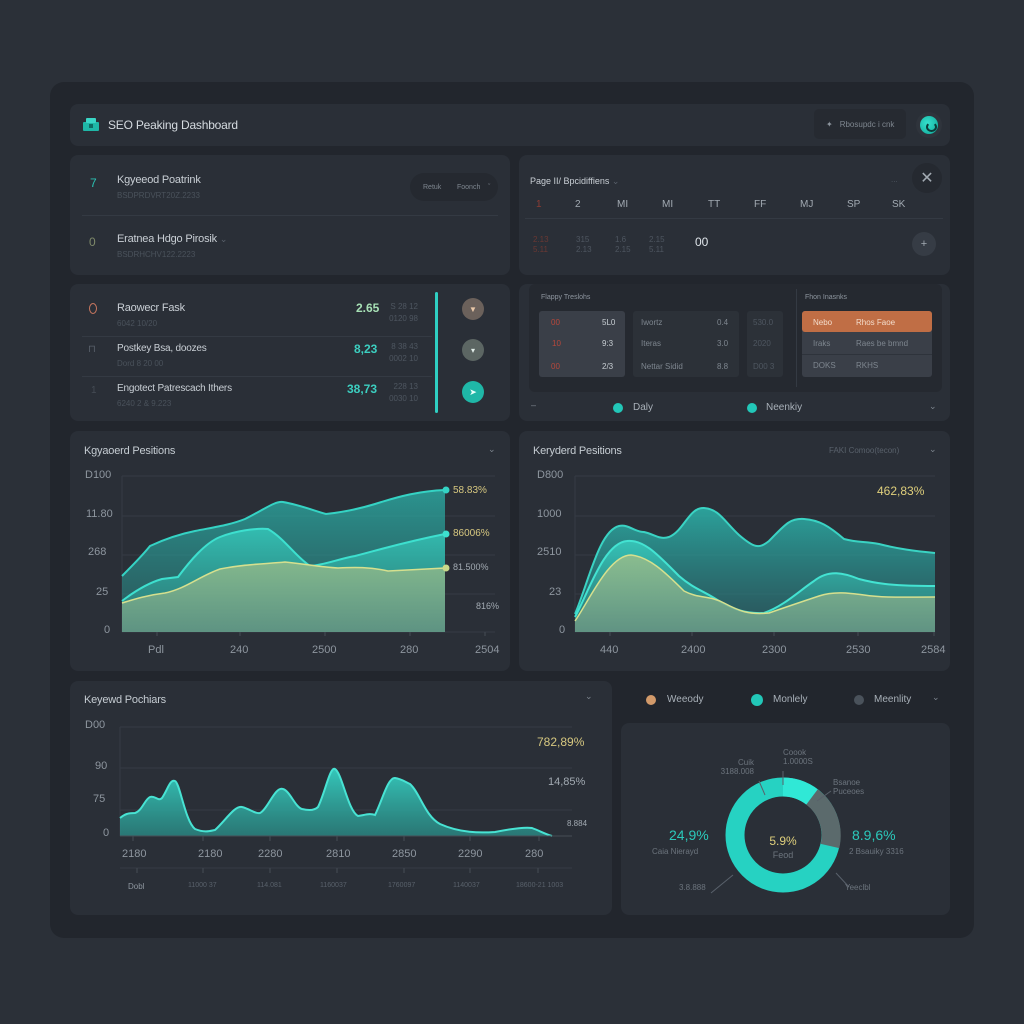 This screenshot has width=1024, height=1024. Describe the element at coordinates (541, 244) in the screenshot. I see `calendar-cell: 2.13 5.11` at that location.